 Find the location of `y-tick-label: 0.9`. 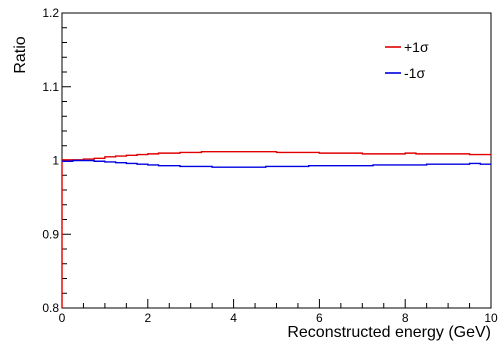

y-tick-label: 0.9 is located at coordinates (50, 234).